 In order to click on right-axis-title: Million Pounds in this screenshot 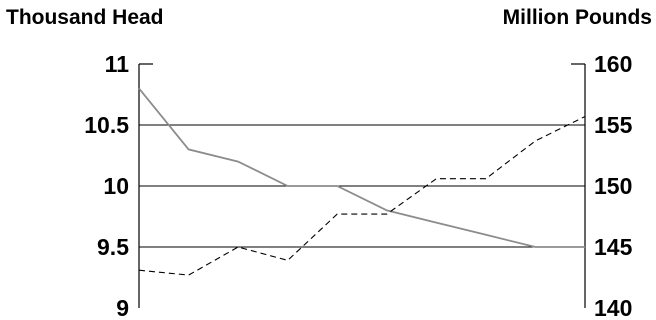, I will do `click(577, 17)`.